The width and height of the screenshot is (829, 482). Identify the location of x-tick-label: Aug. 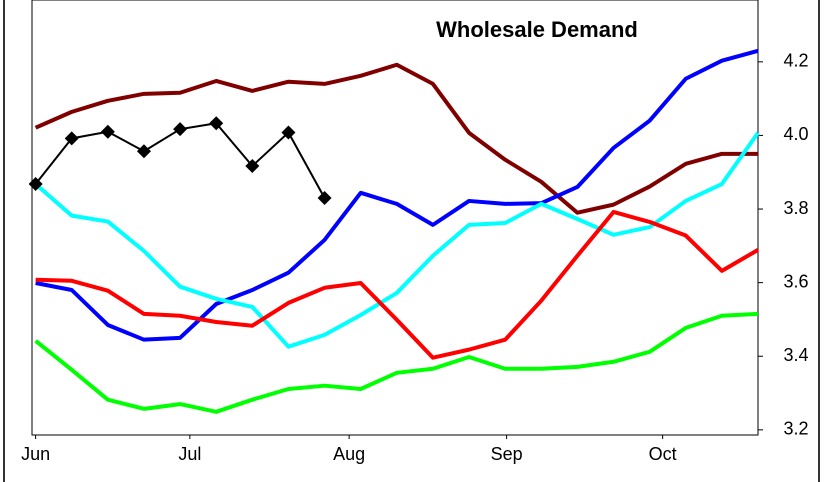
(349, 454).